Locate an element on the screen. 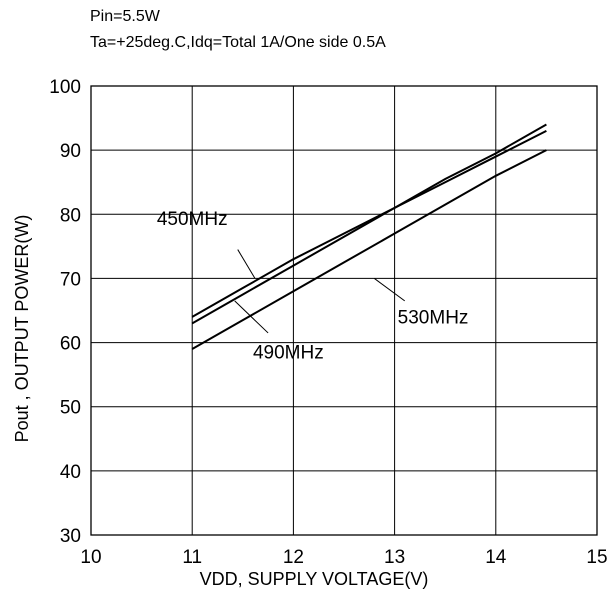 This screenshot has height=607, width=611. x-tick-label: 10 is located at coordinates (90, 557).